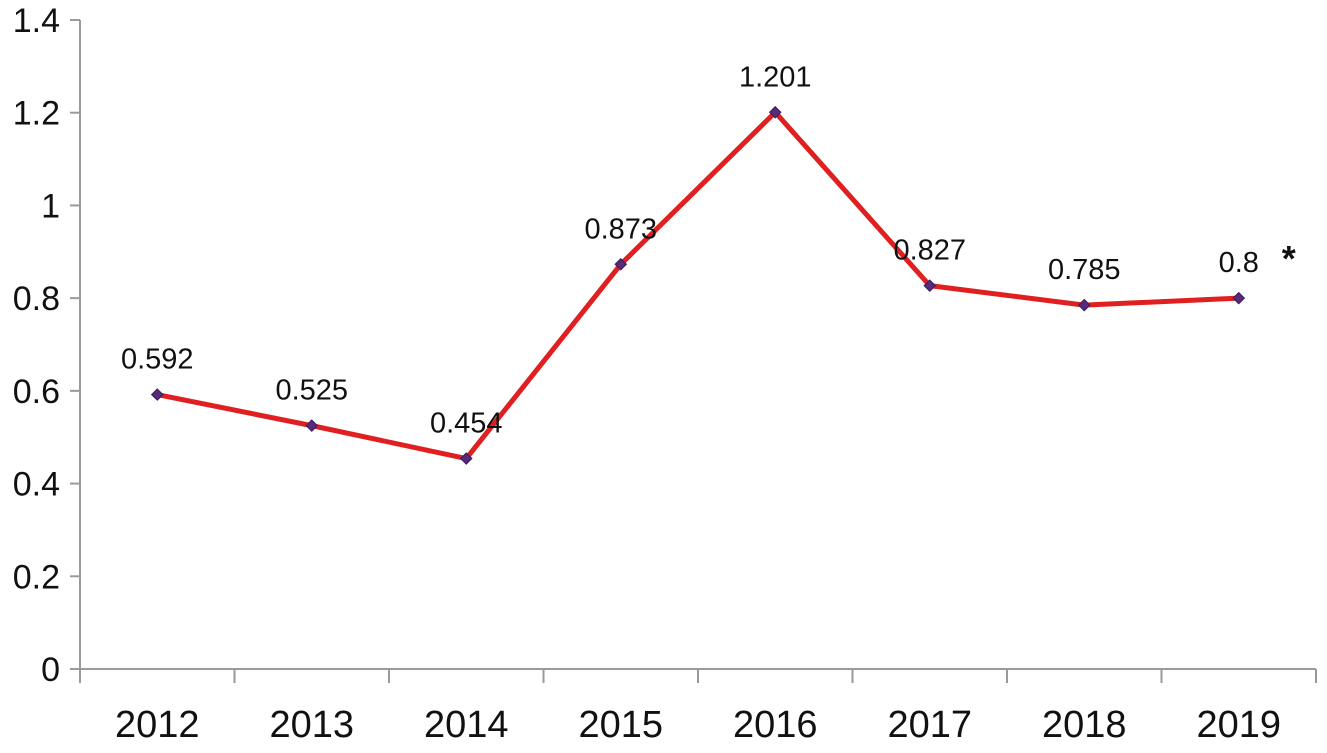 Image resolution: width=1327 pixels, height=753 pixels. I want to click on x-axis: 2012 2013 2014 2015 2016 2017 2018 2019, so click(698, 707).